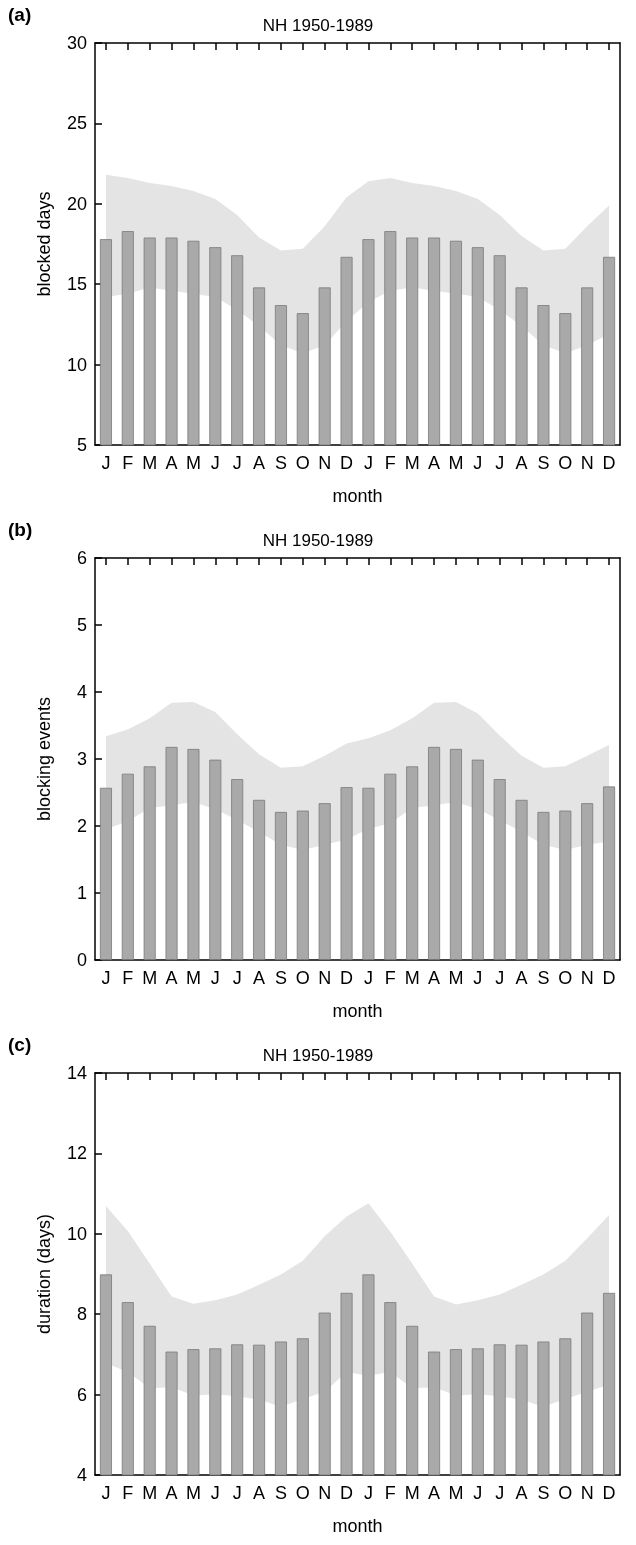 Image resolution: width=636 pixels, height=1545 pixels. What do you see at coordinates (76, 1073) in the screenshot?
I see `y-tick-label: 14` at bounding box center [76, 1073].